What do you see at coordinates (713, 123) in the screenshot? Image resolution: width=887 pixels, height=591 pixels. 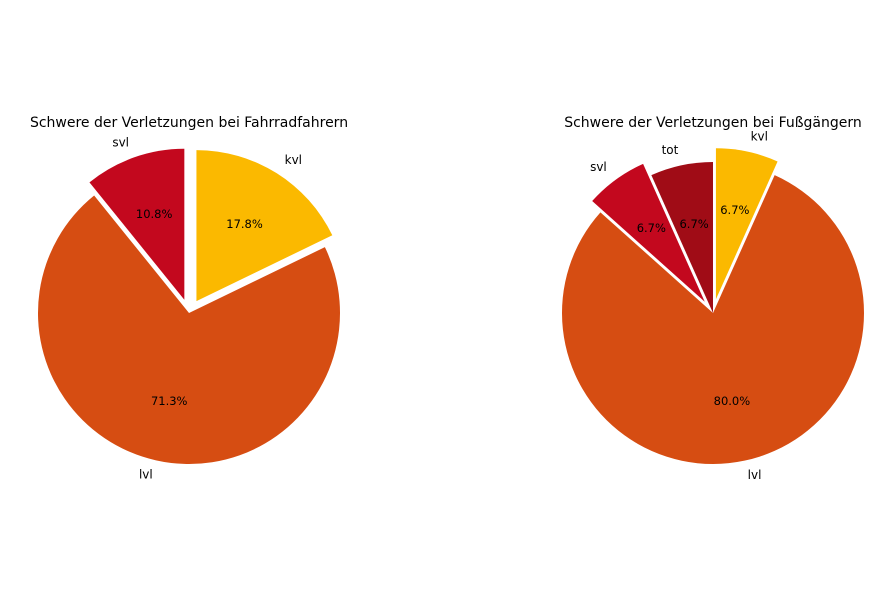 I see `chart-title: Schwere der Verletzungen bei Fußgängern` at bounding box center [713, 123].